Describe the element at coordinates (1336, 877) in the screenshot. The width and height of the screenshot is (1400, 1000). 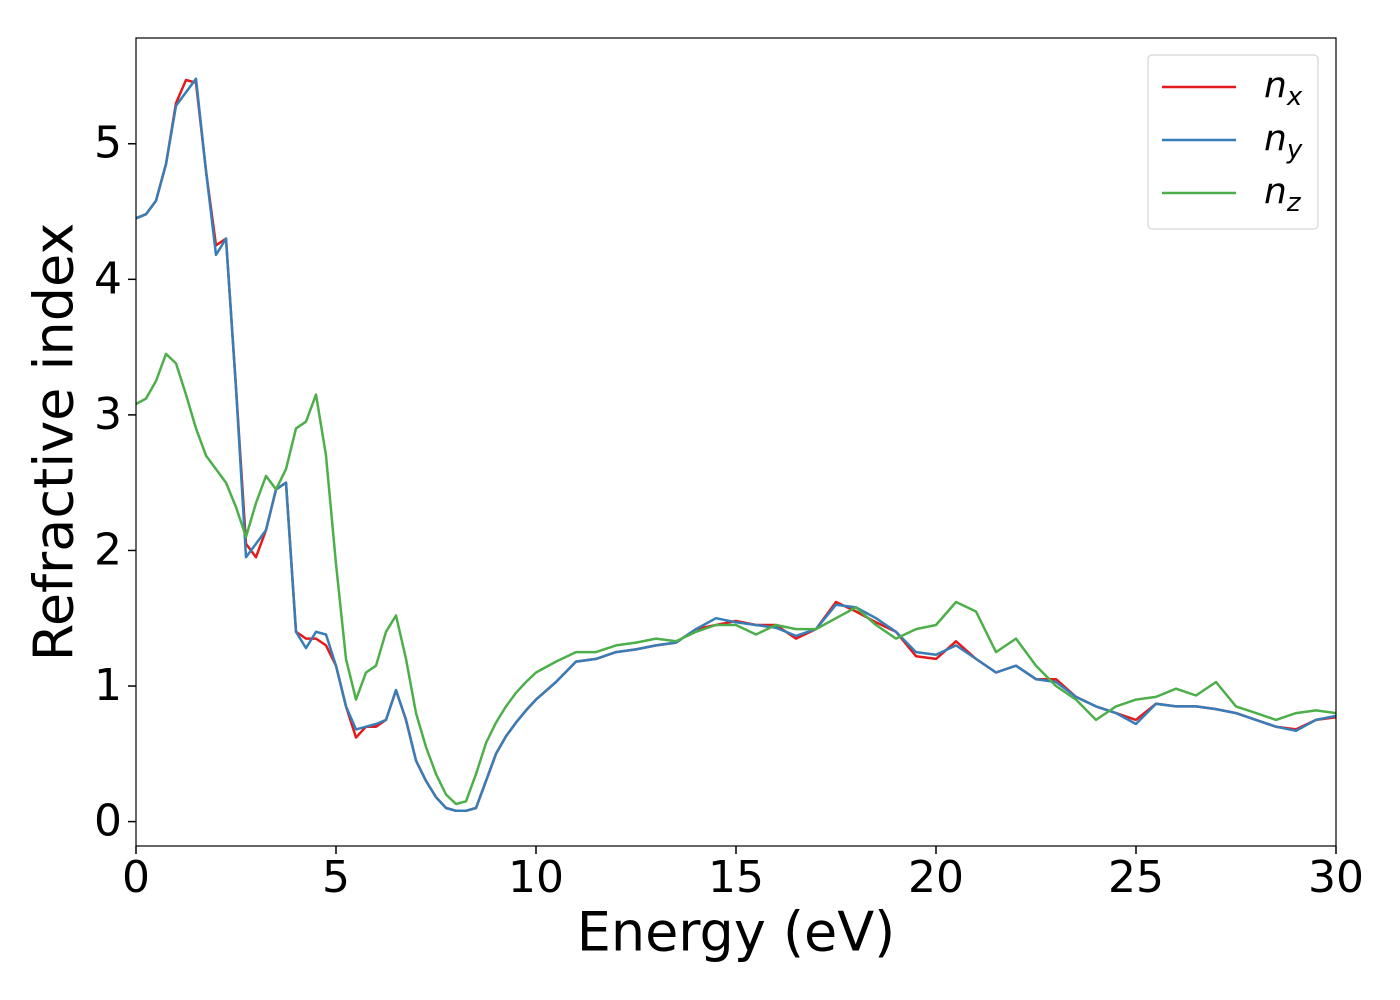
I see `x-tick-label: 30` at that location.